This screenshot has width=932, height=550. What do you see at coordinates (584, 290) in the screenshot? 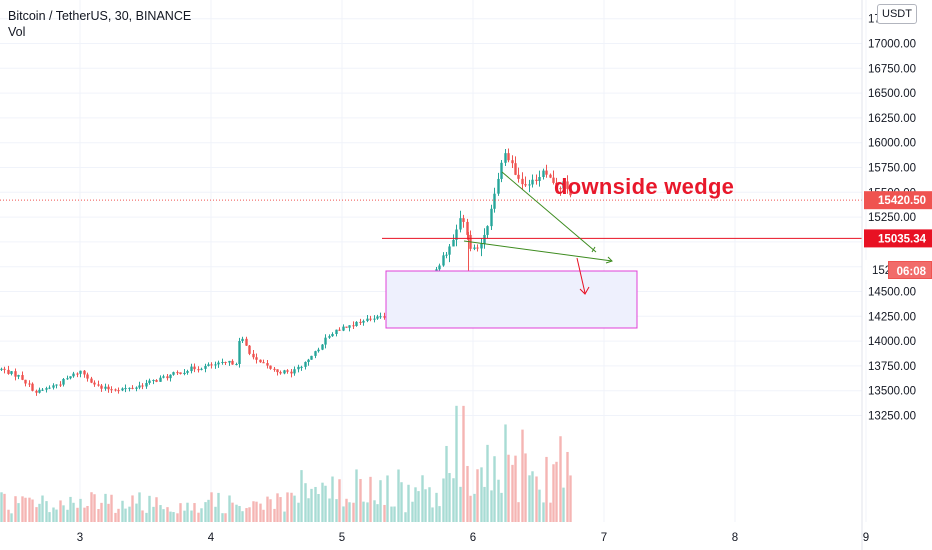
I see `down-arrow-head` at bounding box center [584, 290].